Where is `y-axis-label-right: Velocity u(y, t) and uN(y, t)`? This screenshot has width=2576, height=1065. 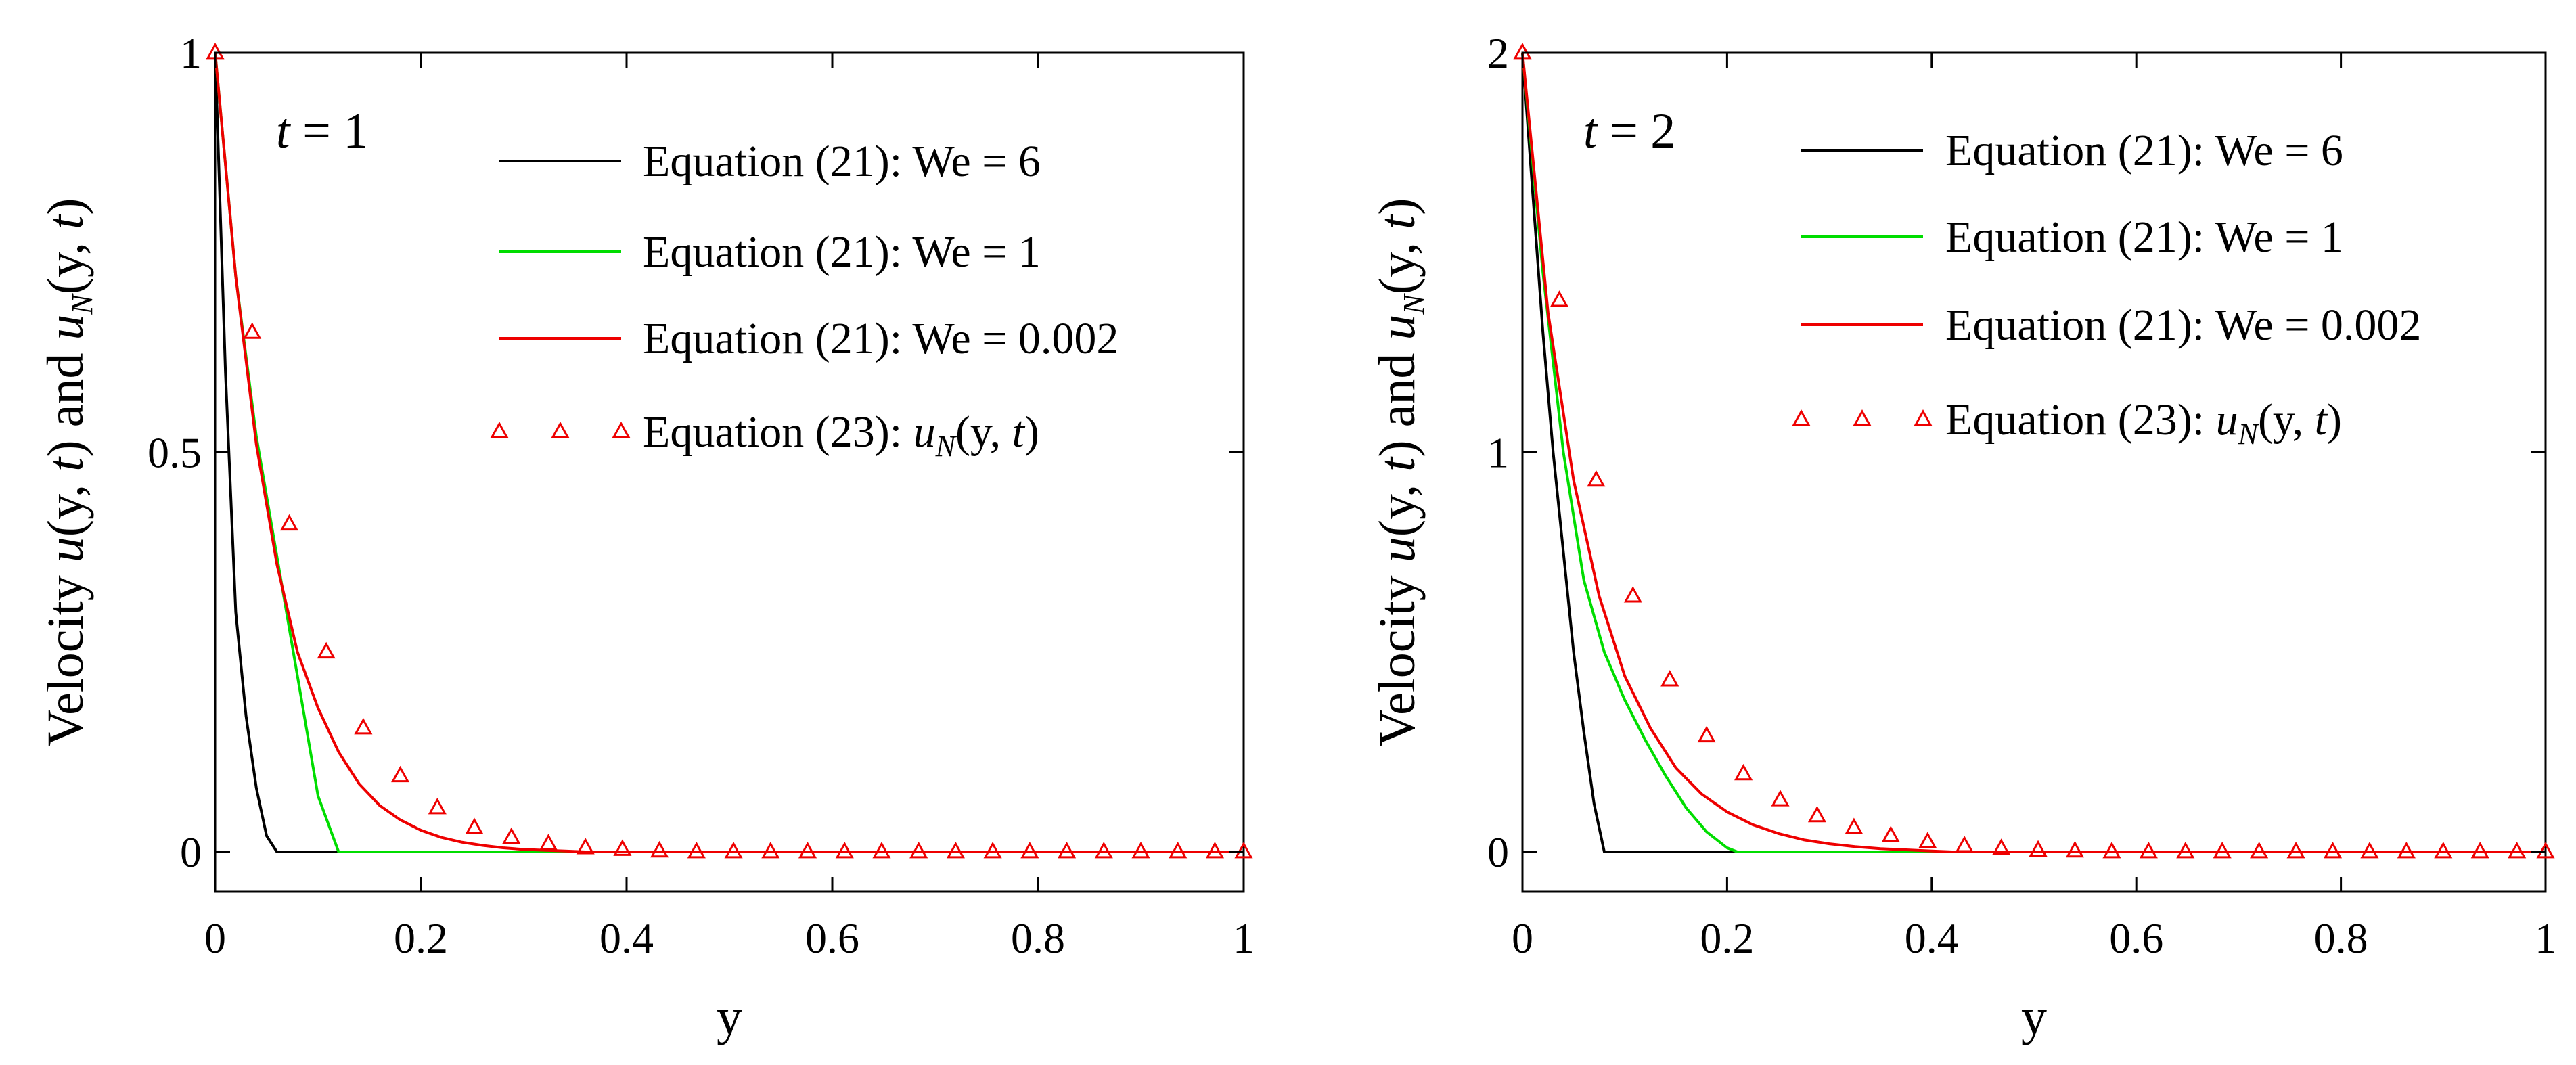
y-axis-label-right: Velocity u(y, t) and uN(y, t) is located at coordinates (1399, 473).